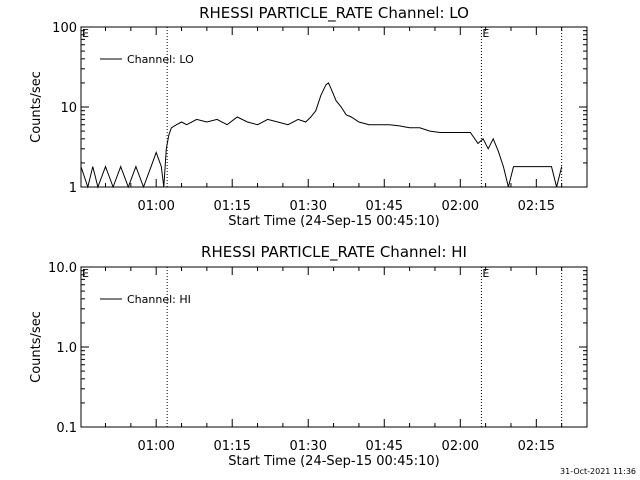 The image size is (640, 480). Describe the element at coordinates (66, 348) in the screenshot. I see `chart-1-ytick-label: 1.0` at that location.